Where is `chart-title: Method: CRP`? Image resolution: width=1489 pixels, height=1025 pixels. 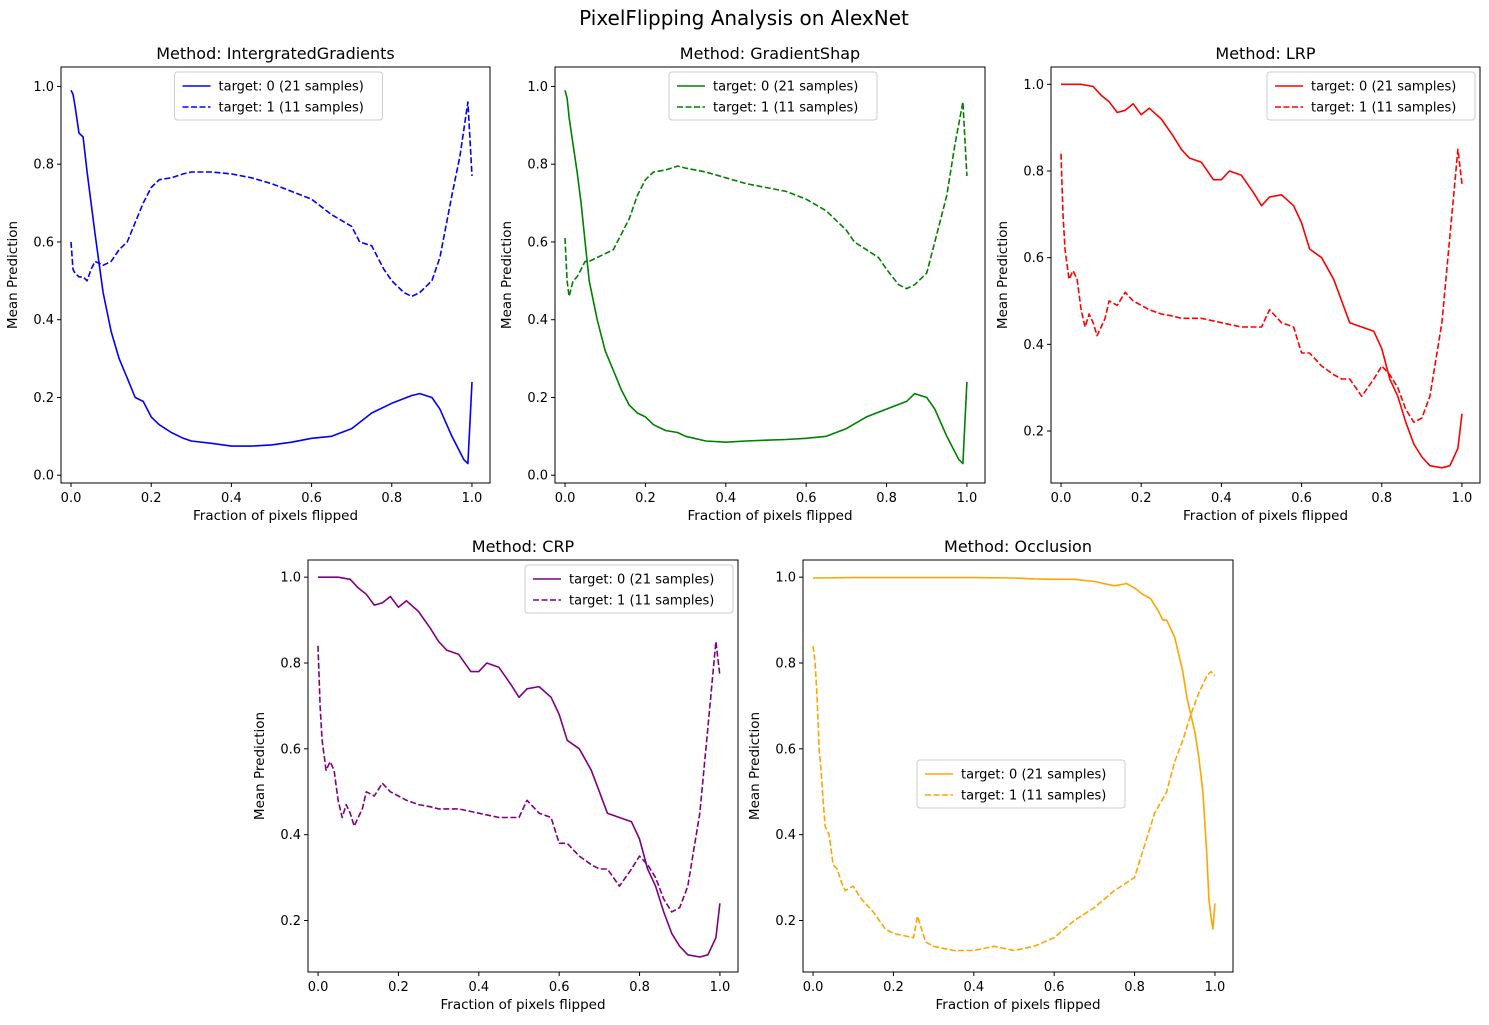 chart-title: Method: CRP is located at coordinates (523, 546).